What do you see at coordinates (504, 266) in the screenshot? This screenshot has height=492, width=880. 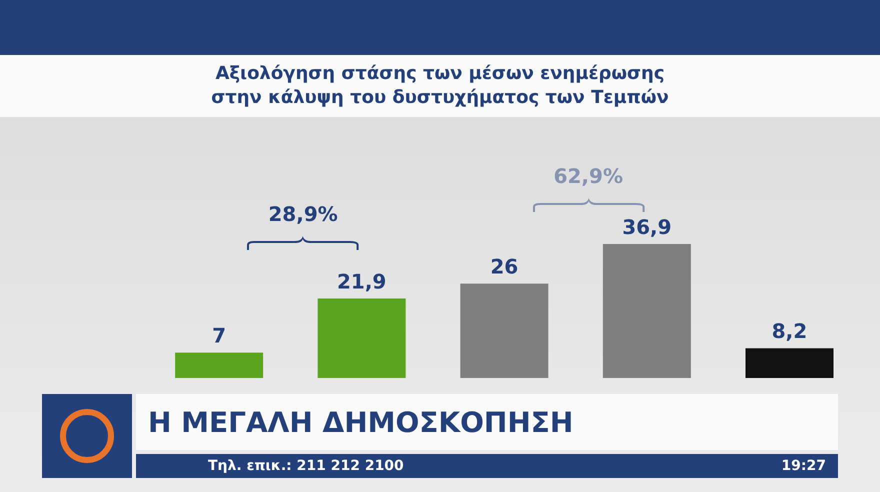 I see `data-label: 26` at bounding box center [504, 266].